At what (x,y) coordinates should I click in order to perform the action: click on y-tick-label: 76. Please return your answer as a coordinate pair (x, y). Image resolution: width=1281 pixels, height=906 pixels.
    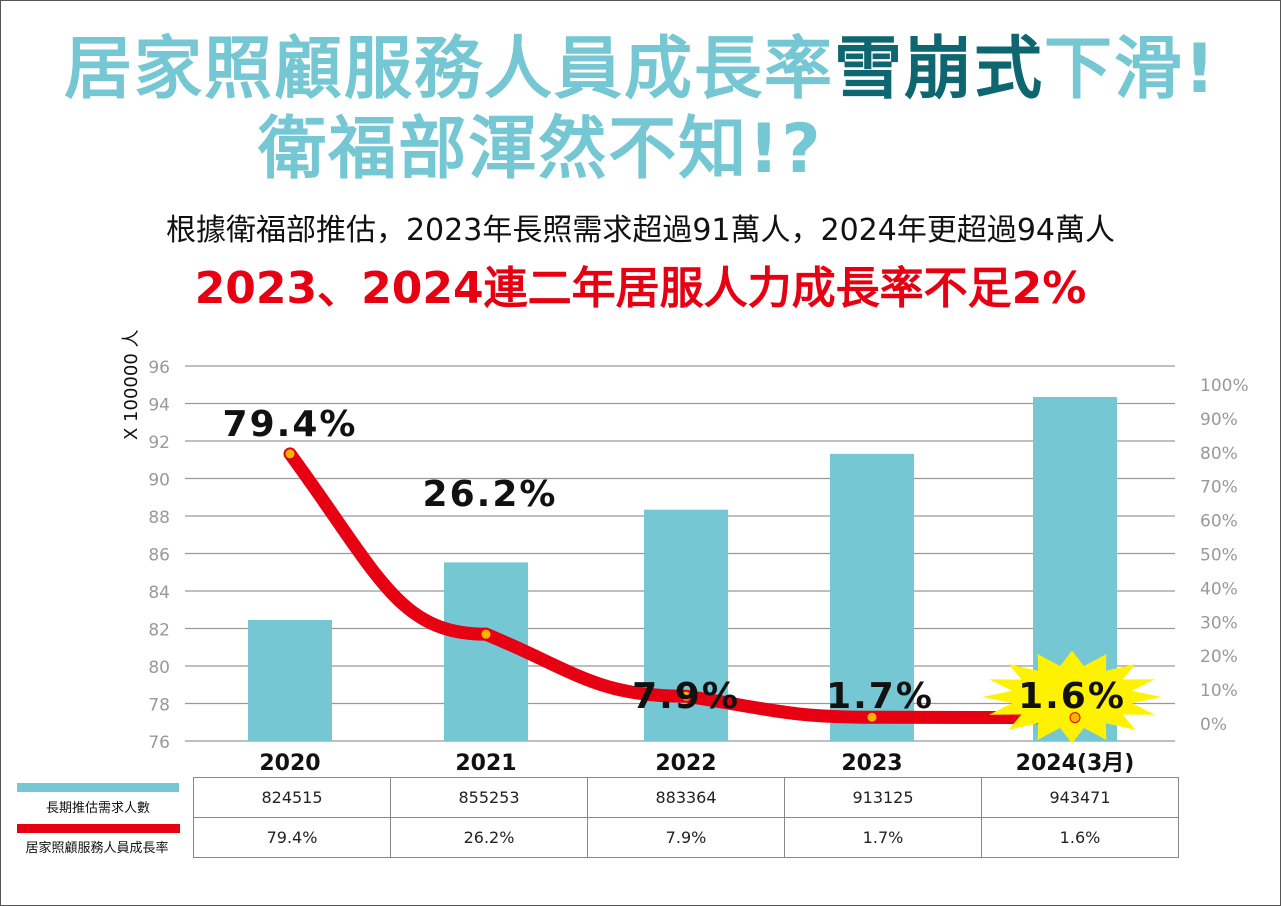
    Looking at the image, I should click on (159, 743).